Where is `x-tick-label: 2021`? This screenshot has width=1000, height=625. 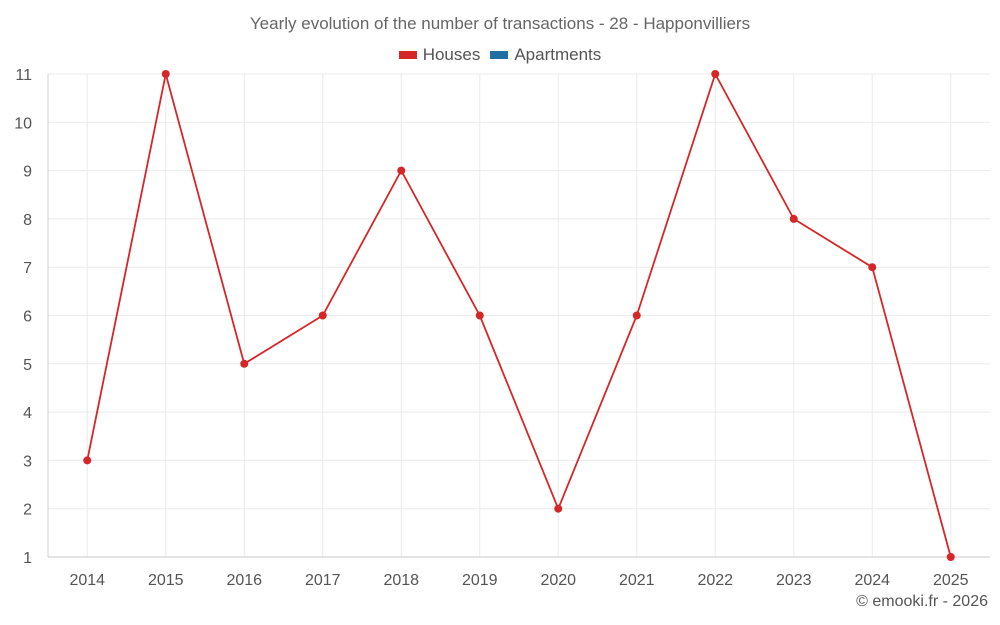 x-tick-label: 2021 is located at coordinates (637, 580).